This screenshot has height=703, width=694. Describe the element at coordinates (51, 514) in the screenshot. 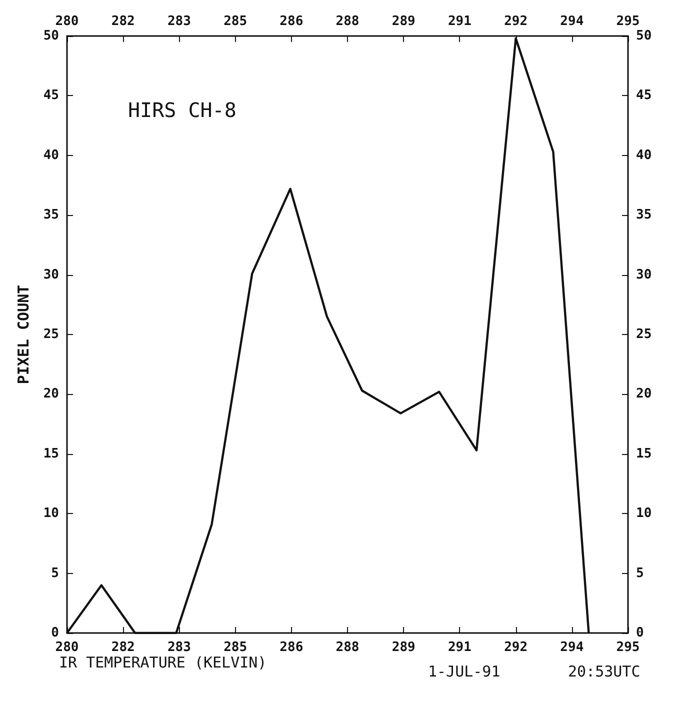

I see `y-tick-label: 10` at that location.